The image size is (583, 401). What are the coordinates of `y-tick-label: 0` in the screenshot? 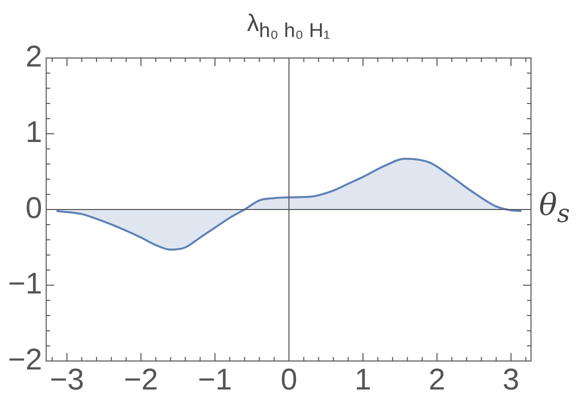 It's located at (34, 208).